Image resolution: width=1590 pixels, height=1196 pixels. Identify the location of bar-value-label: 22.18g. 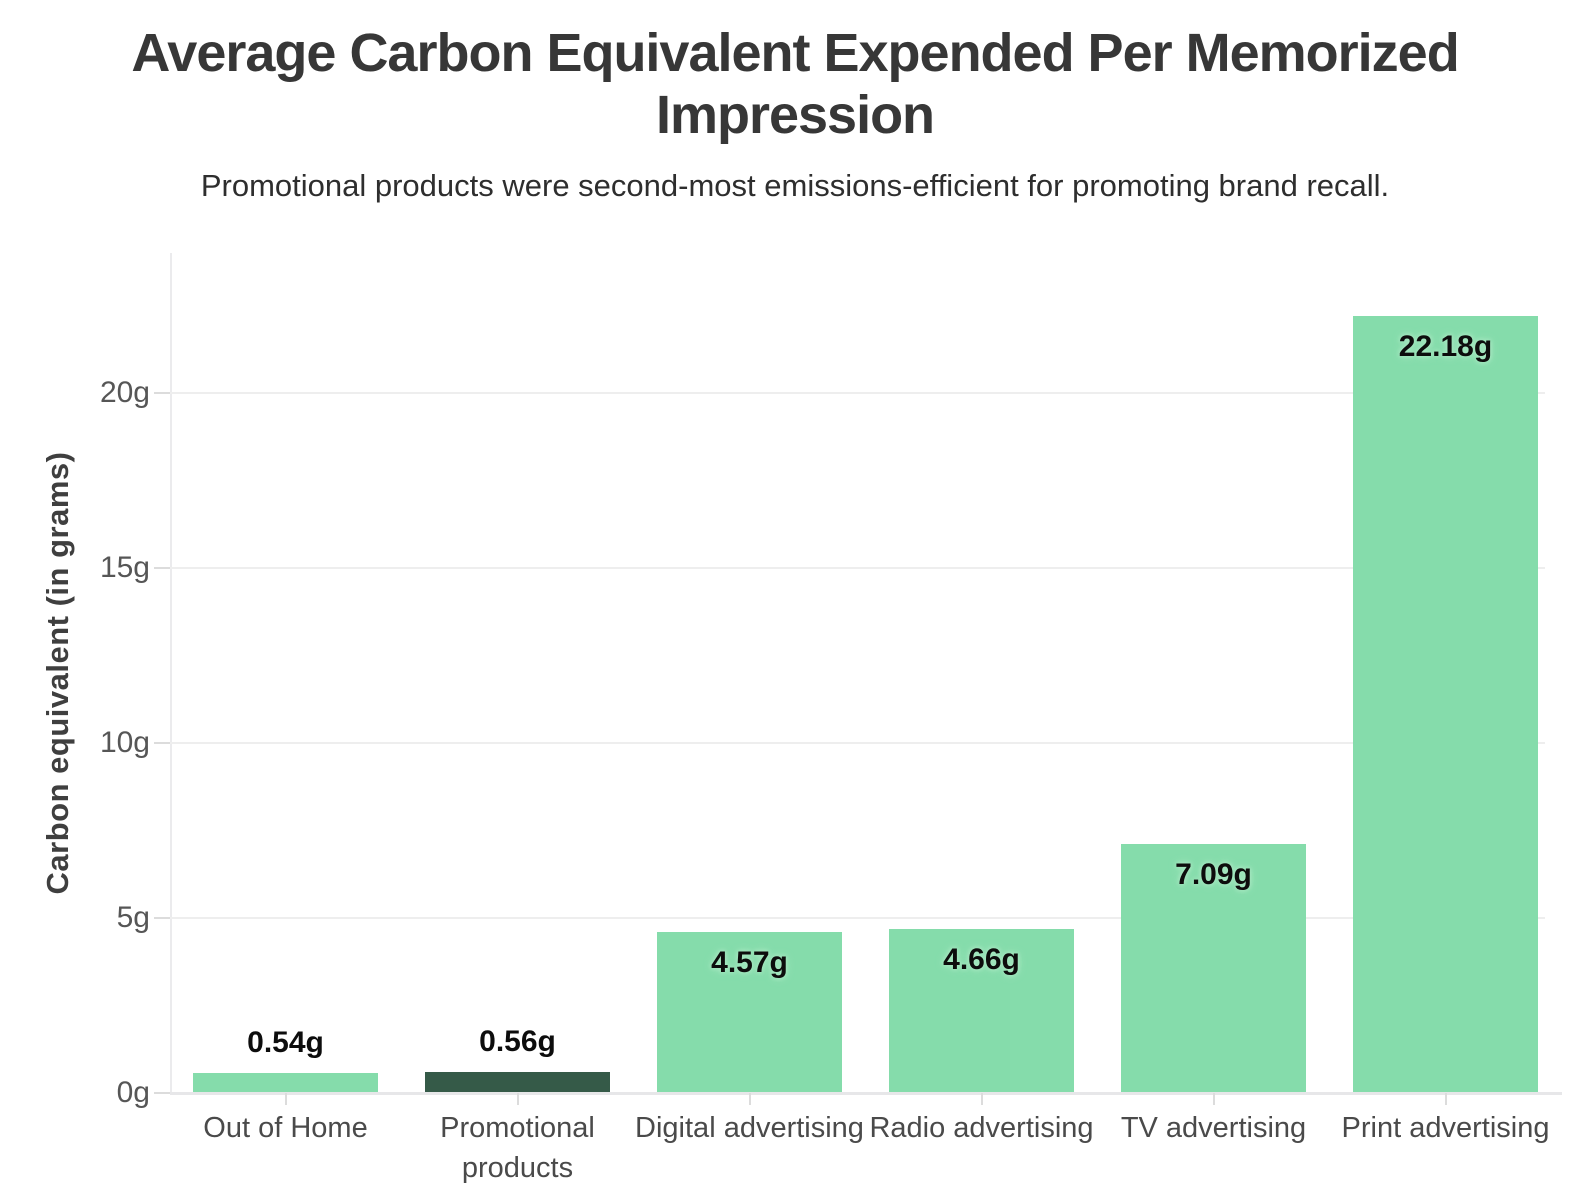
(1445, 346).